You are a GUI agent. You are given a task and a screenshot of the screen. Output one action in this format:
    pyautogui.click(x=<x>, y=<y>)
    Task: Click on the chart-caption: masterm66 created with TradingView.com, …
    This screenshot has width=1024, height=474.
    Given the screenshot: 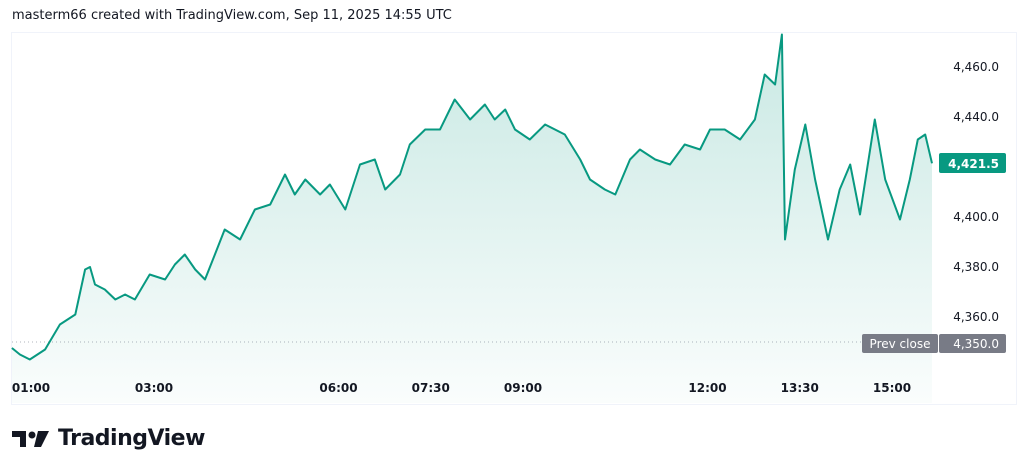 What is the action you would take?
    pyautogui.click(x=232, y=15)
    